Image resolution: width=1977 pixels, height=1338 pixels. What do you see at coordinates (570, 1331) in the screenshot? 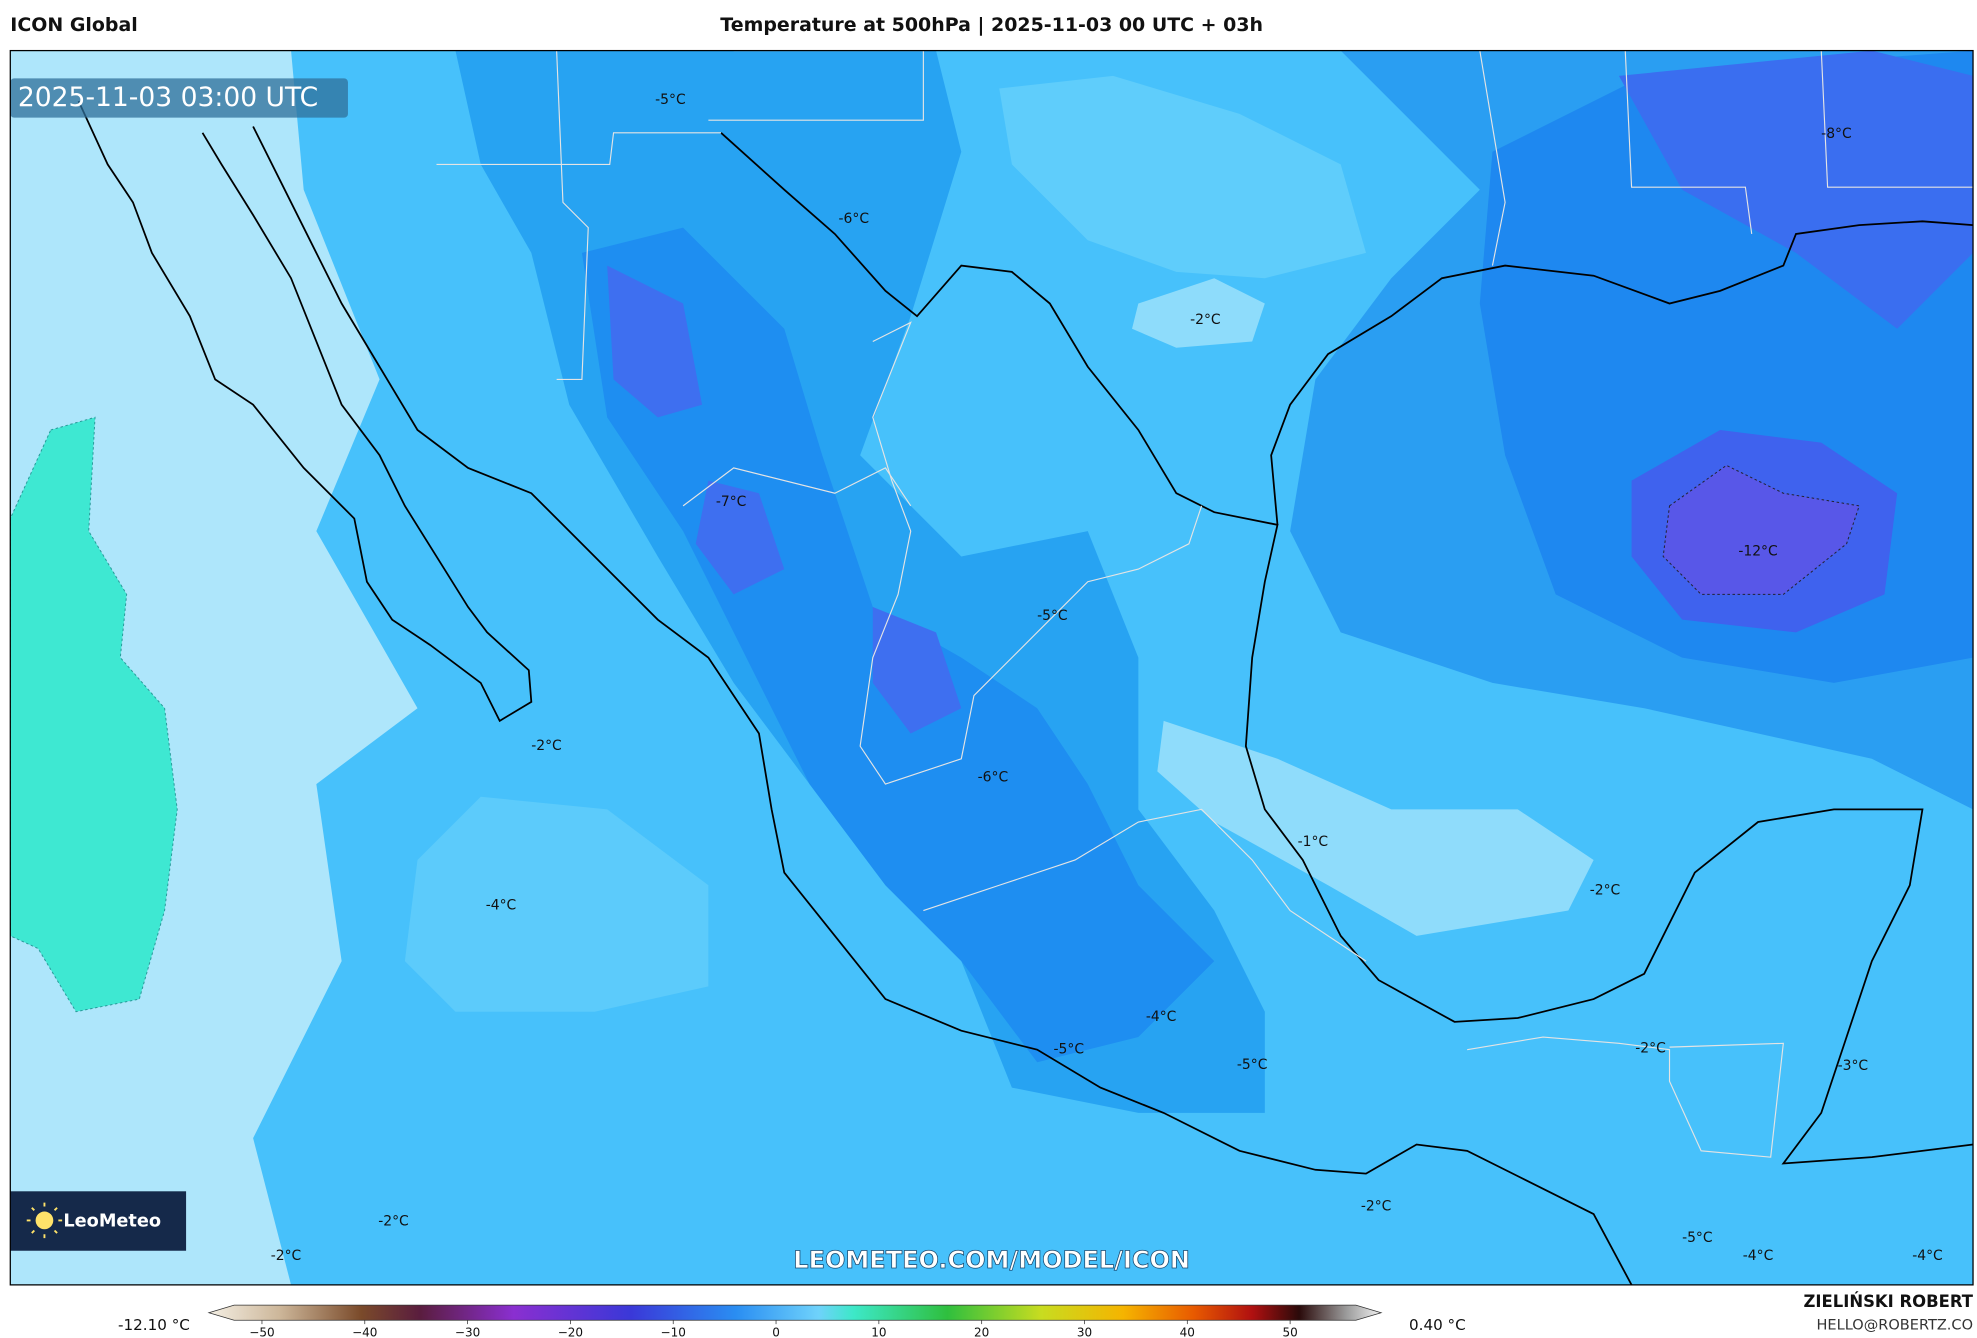
I see `colorbar-tick-label: −20` at bounding box center [570, 1331].